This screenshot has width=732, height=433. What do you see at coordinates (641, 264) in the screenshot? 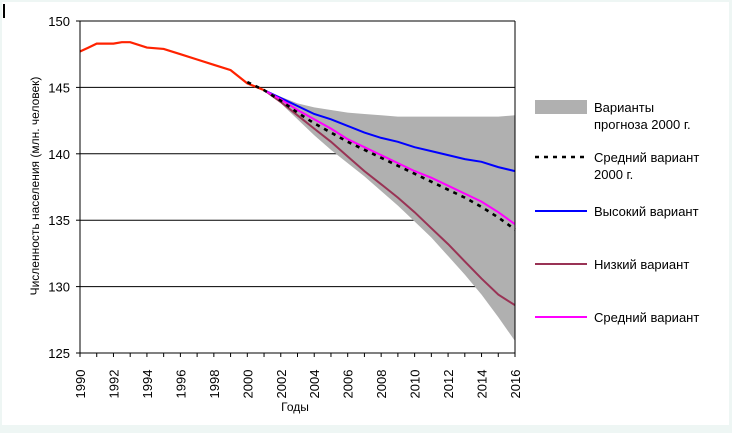
I see `legend-label-low: Низкий вариант` at bounding box center [641, 264].